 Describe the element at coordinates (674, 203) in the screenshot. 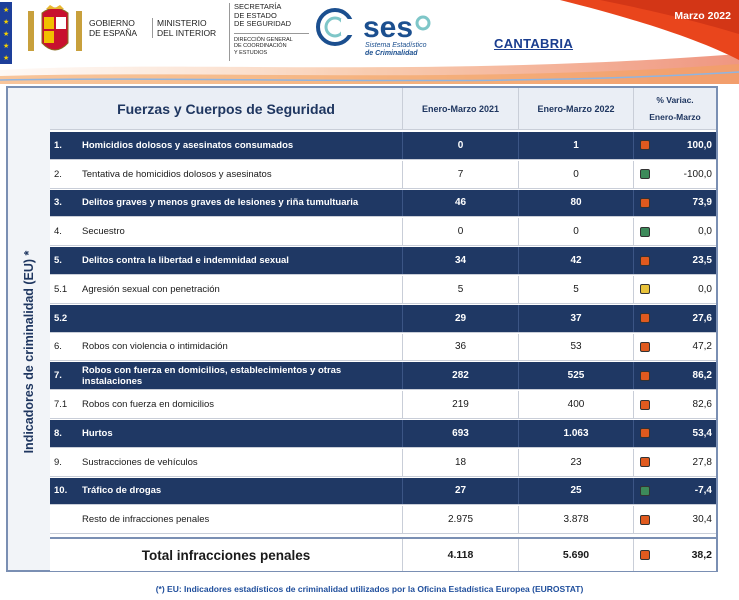

I see `variation-cell: 73,9` at that location.